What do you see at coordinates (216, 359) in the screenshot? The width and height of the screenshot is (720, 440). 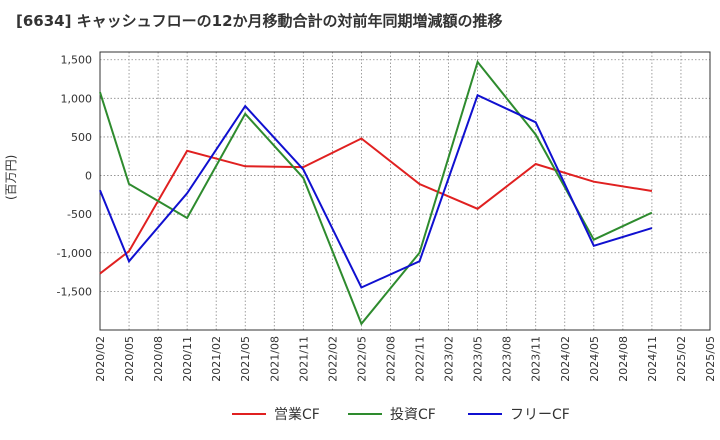 I see `x-tick-label: 2021/02` at bounding box center [216, 359].